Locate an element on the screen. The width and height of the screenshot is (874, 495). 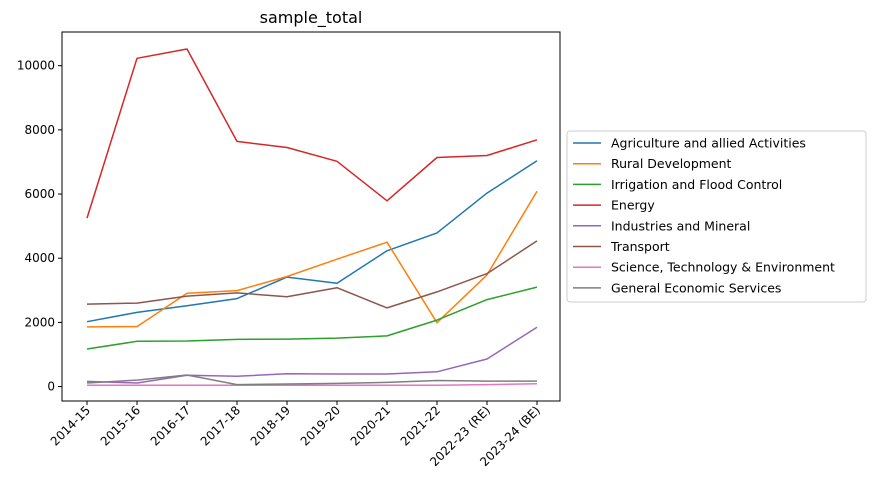
y-tick-label: 4000 is located at coordinates (39, 258).